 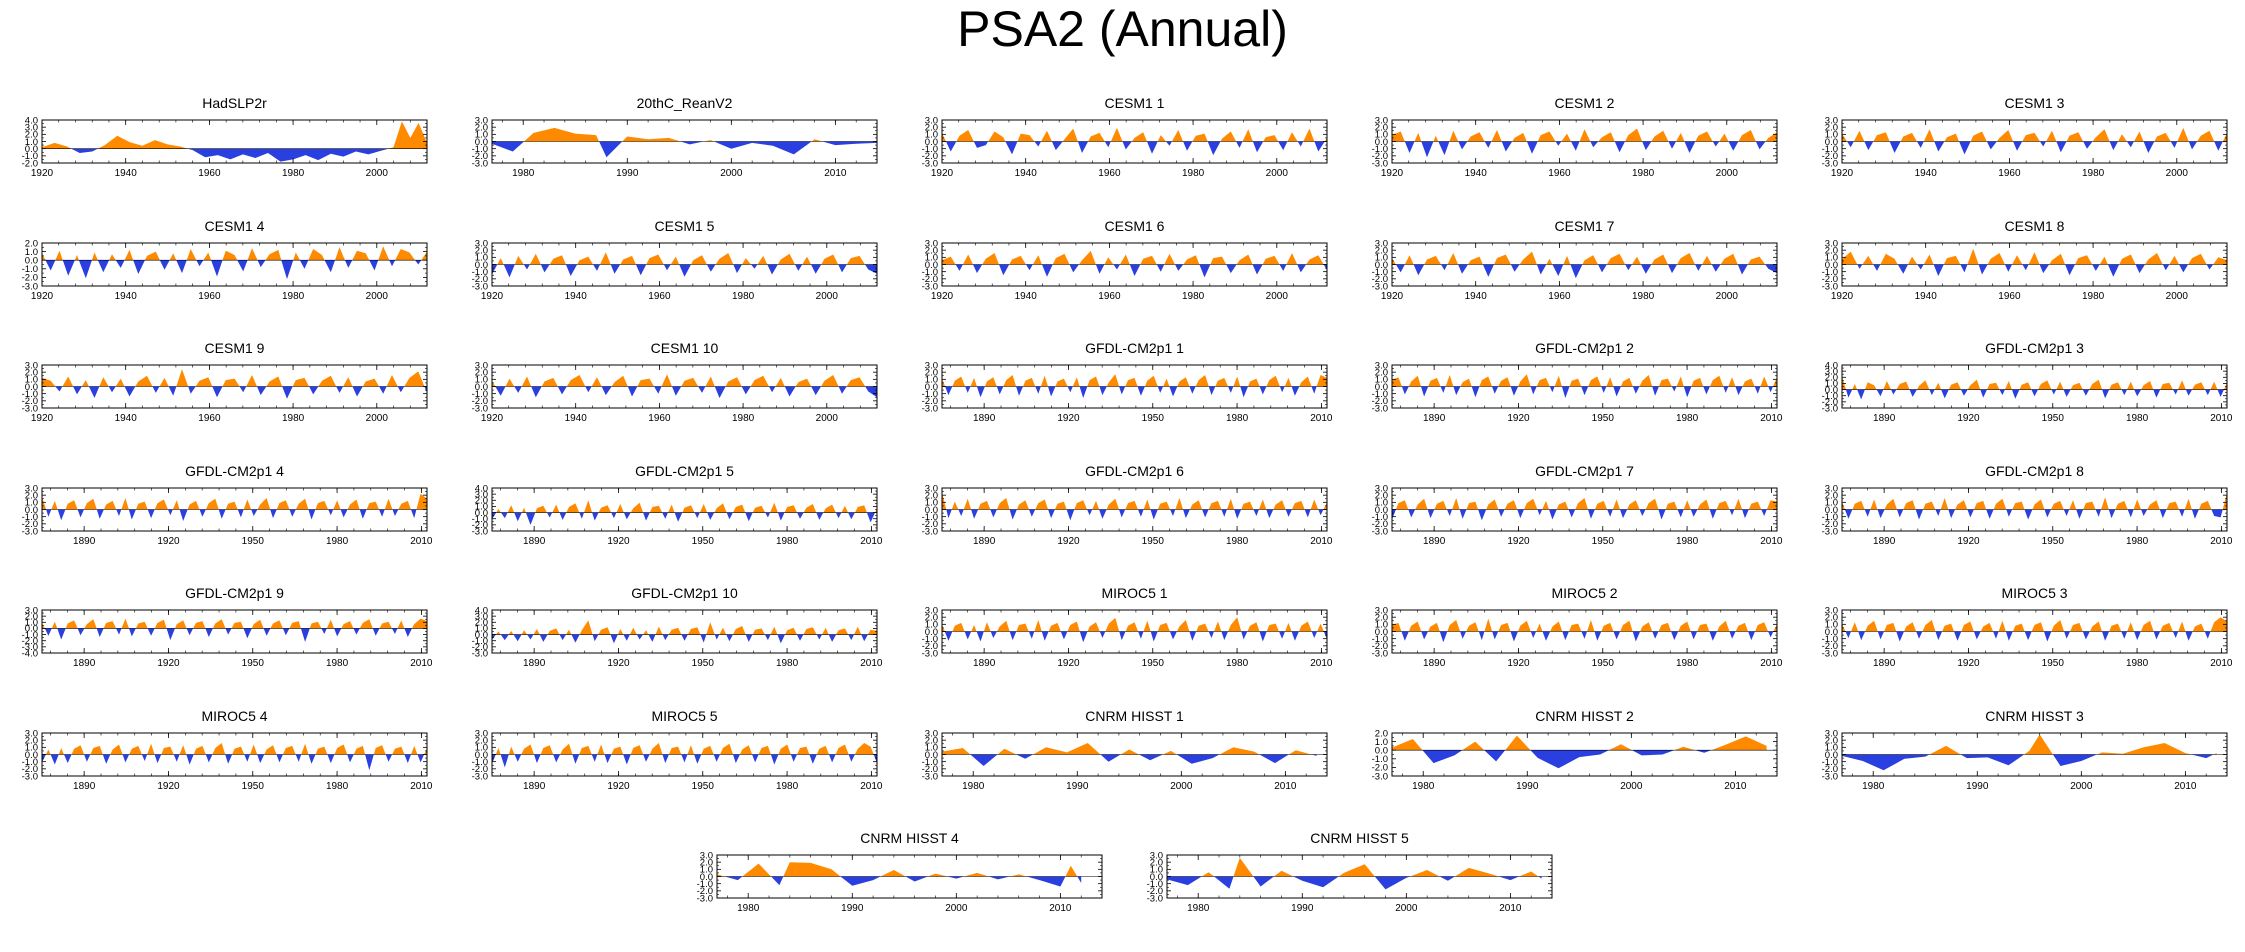 I want to click on panel-title: CESM1 8, so click(x=2035, y=226).